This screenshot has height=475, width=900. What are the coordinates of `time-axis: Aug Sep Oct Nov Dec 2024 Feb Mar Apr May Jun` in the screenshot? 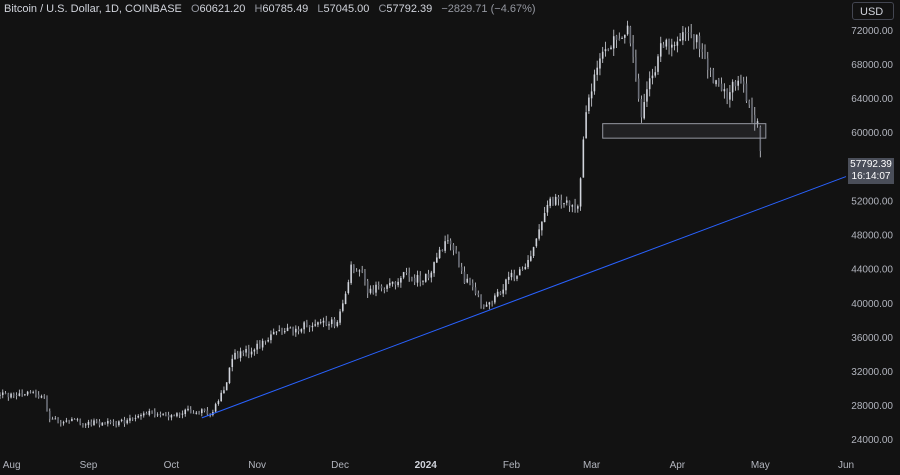 It's located at (428, 465).